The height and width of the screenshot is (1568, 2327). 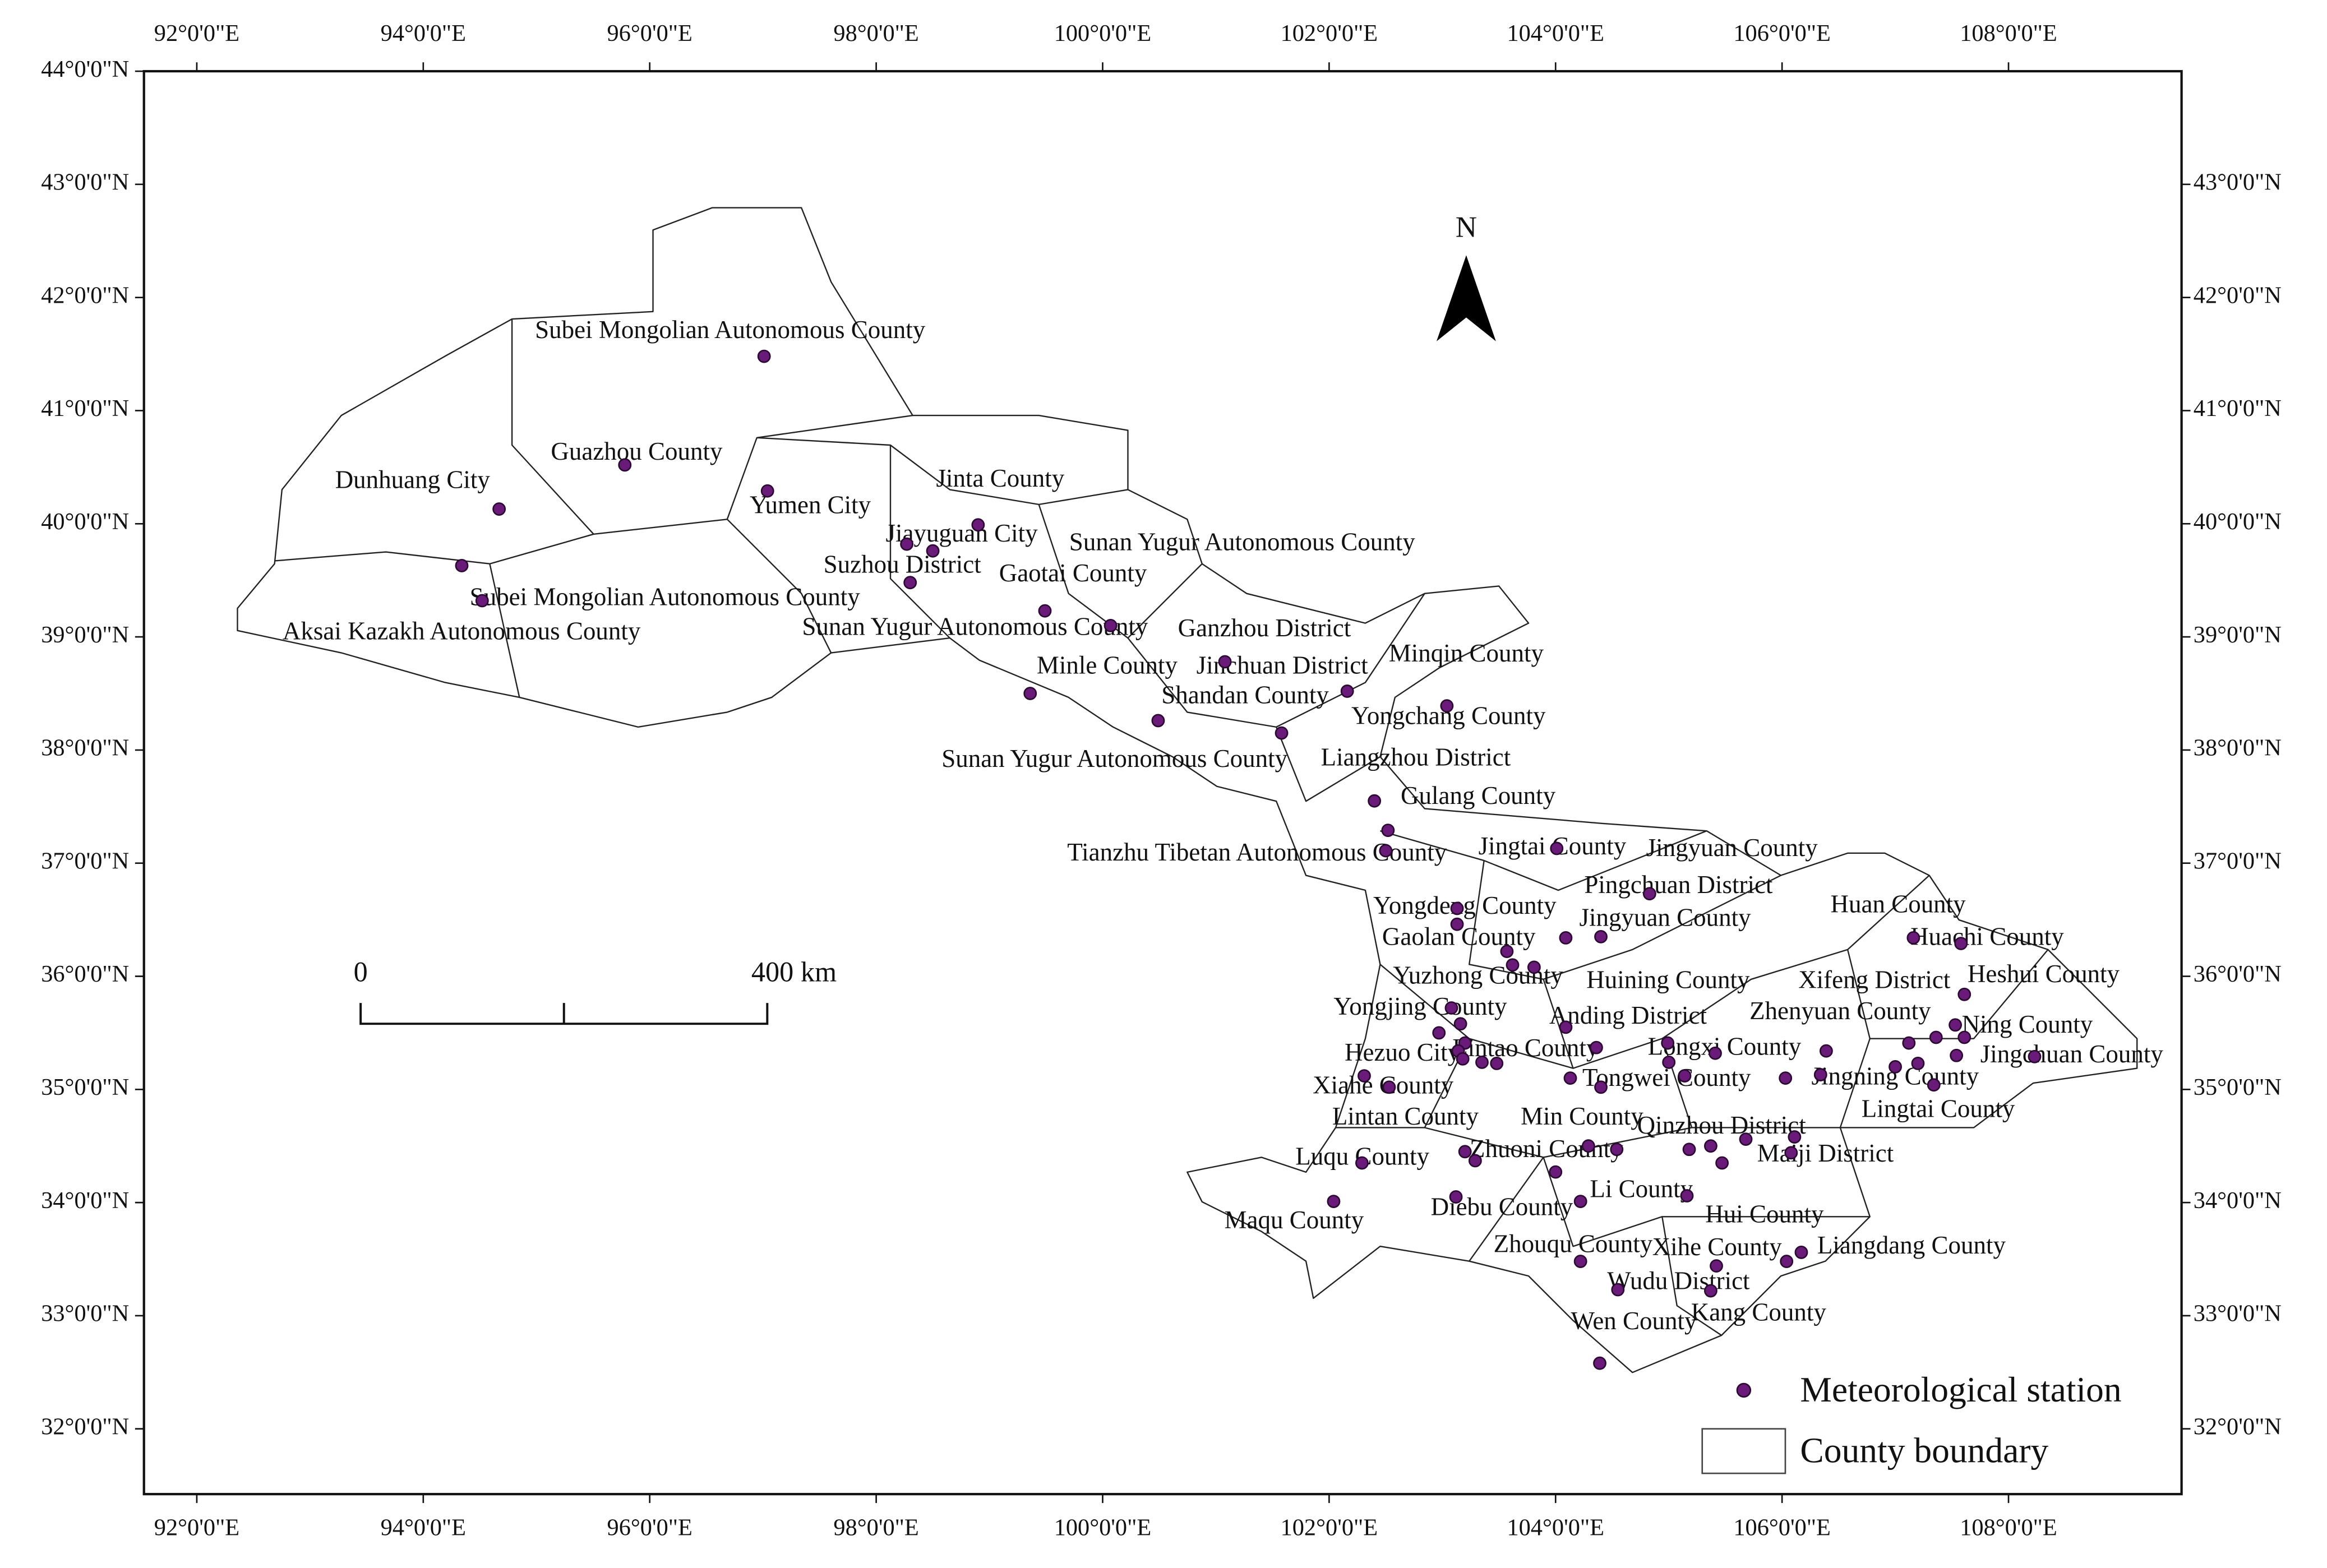 I want to click on lon-tick-label: 94°0'0"E, so click(x=423, y=1528).